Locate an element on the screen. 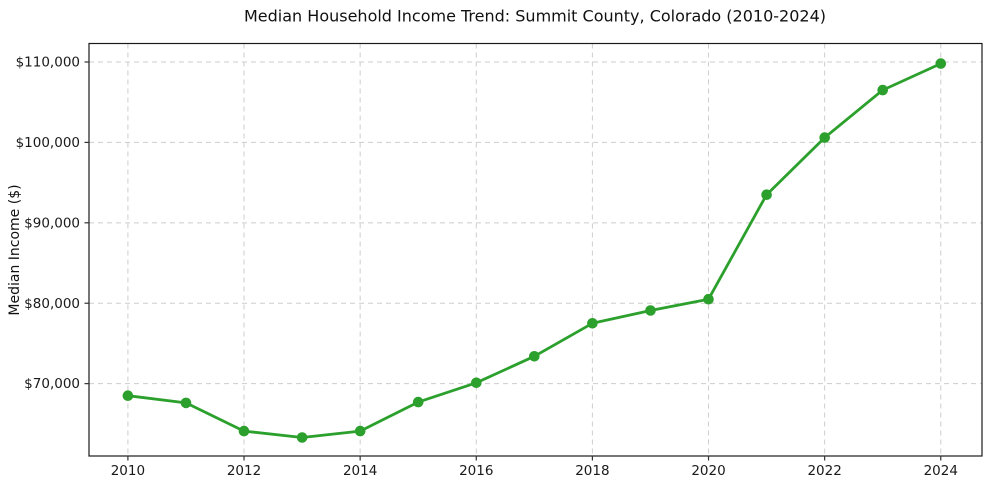 This screenshot has width=989, height=490. x-tick-label: 2018 is located at coordinates (592, 471).